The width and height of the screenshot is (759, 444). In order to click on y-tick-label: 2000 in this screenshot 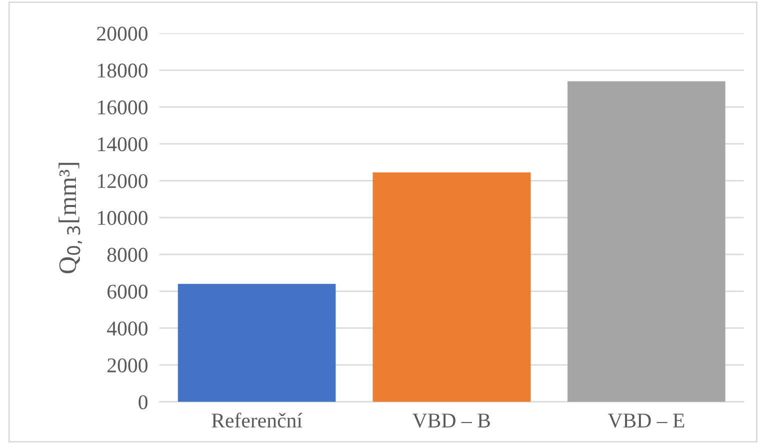, I will do `click(128, 365)`.